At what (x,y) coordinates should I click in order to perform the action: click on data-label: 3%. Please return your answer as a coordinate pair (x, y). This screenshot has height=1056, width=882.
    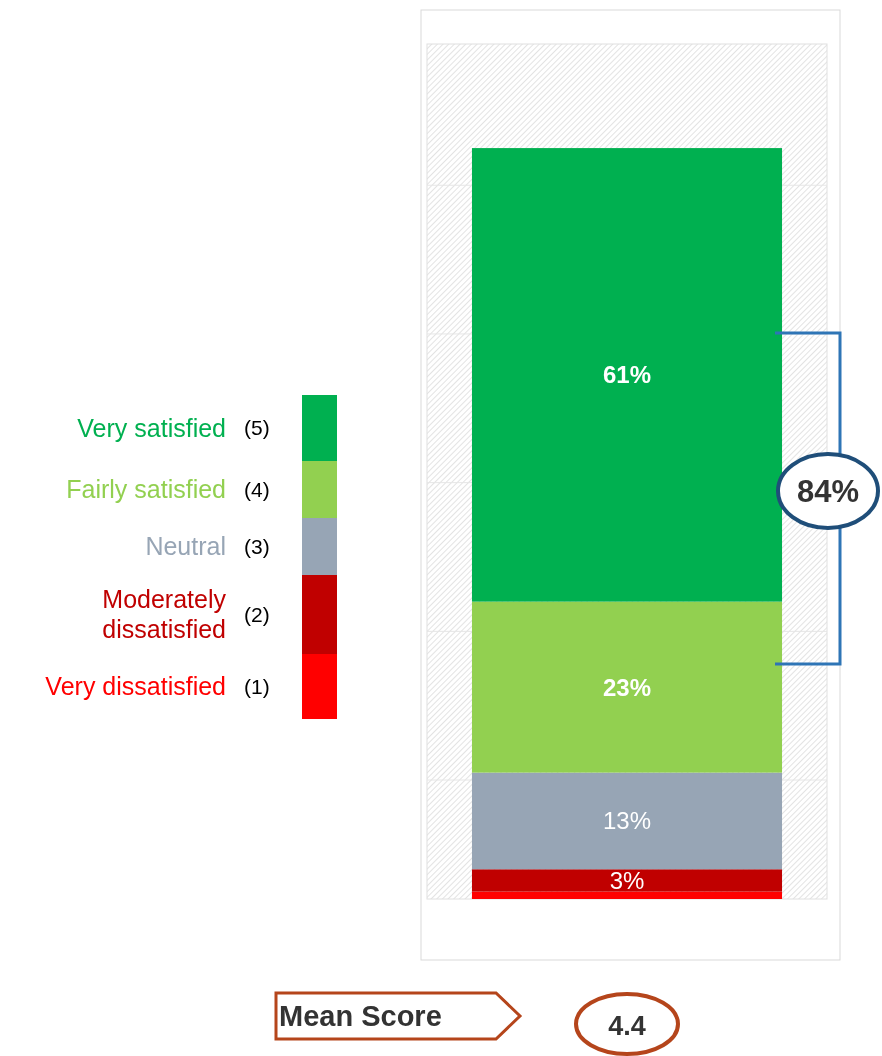
    Looking at the image, I should click on (627, 880).